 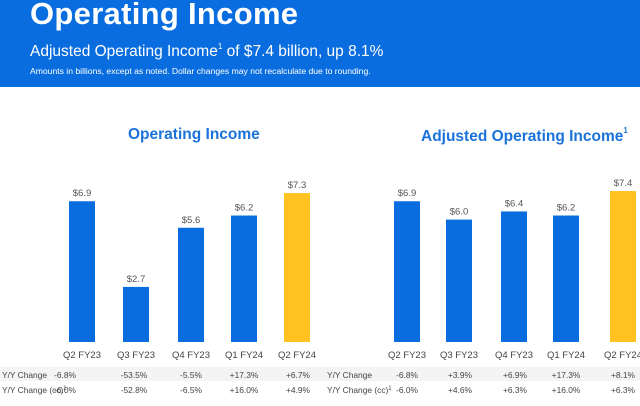 I want to click on chart-title-text: Adjusted Operating Income, so click(x=522, y=136).